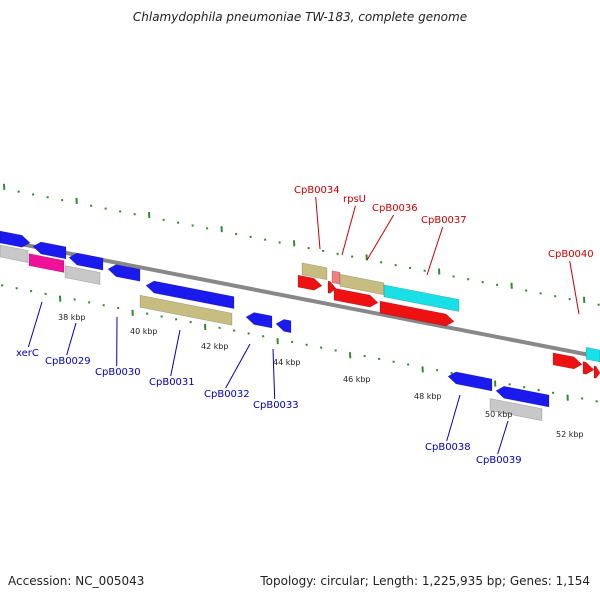 Image resolution: width=600 pixels, height=600 pixels. Describe the element at coordinates (448, 447) in the screenshot. I see `gene-label-reverse: CpB0038` at that location.